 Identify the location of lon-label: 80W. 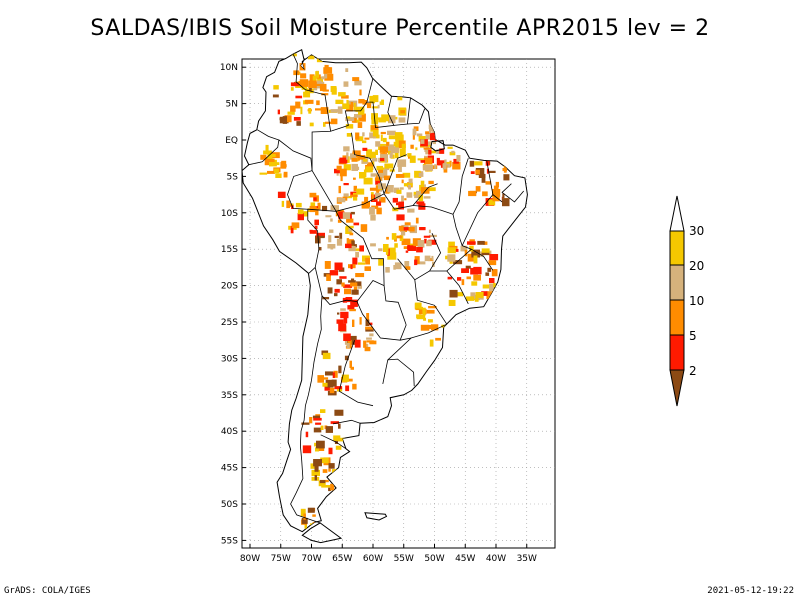
(250, 559).